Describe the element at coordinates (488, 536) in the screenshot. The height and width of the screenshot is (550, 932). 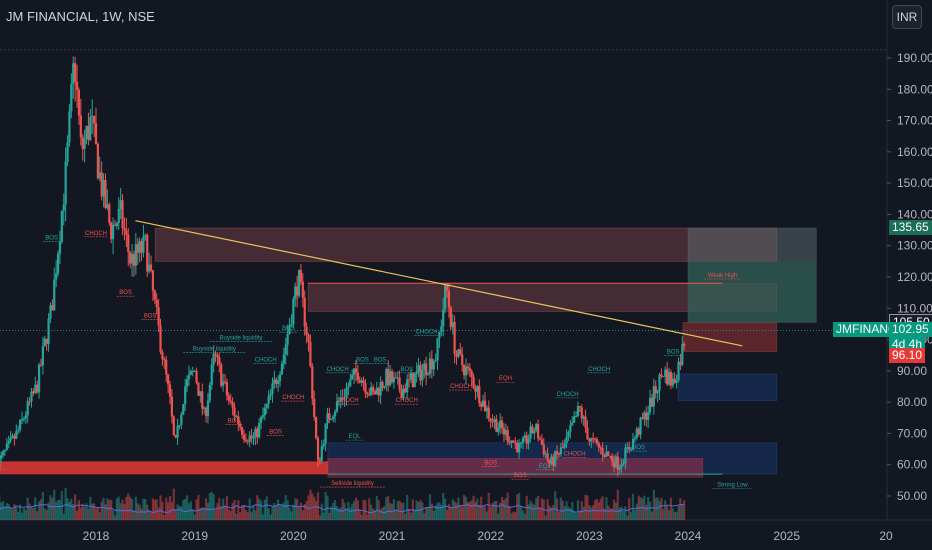
I see `time-axis: 2018 2019 2020 2021 2022 2023 2024 2025 20` at that location.